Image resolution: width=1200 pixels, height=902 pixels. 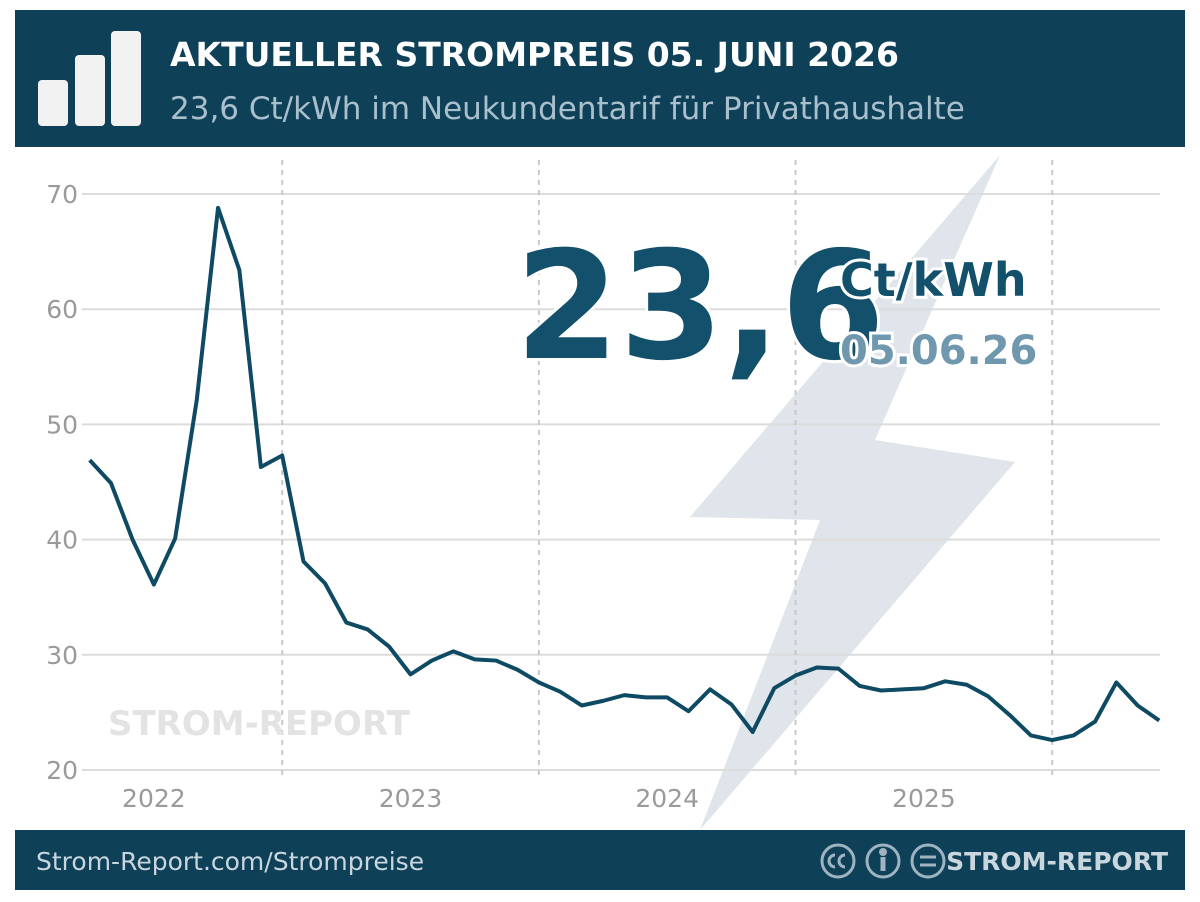 What do you see at coordinates (600, 860) in the screenshot?
I see `footer-band` at bounding box center [600, 860].